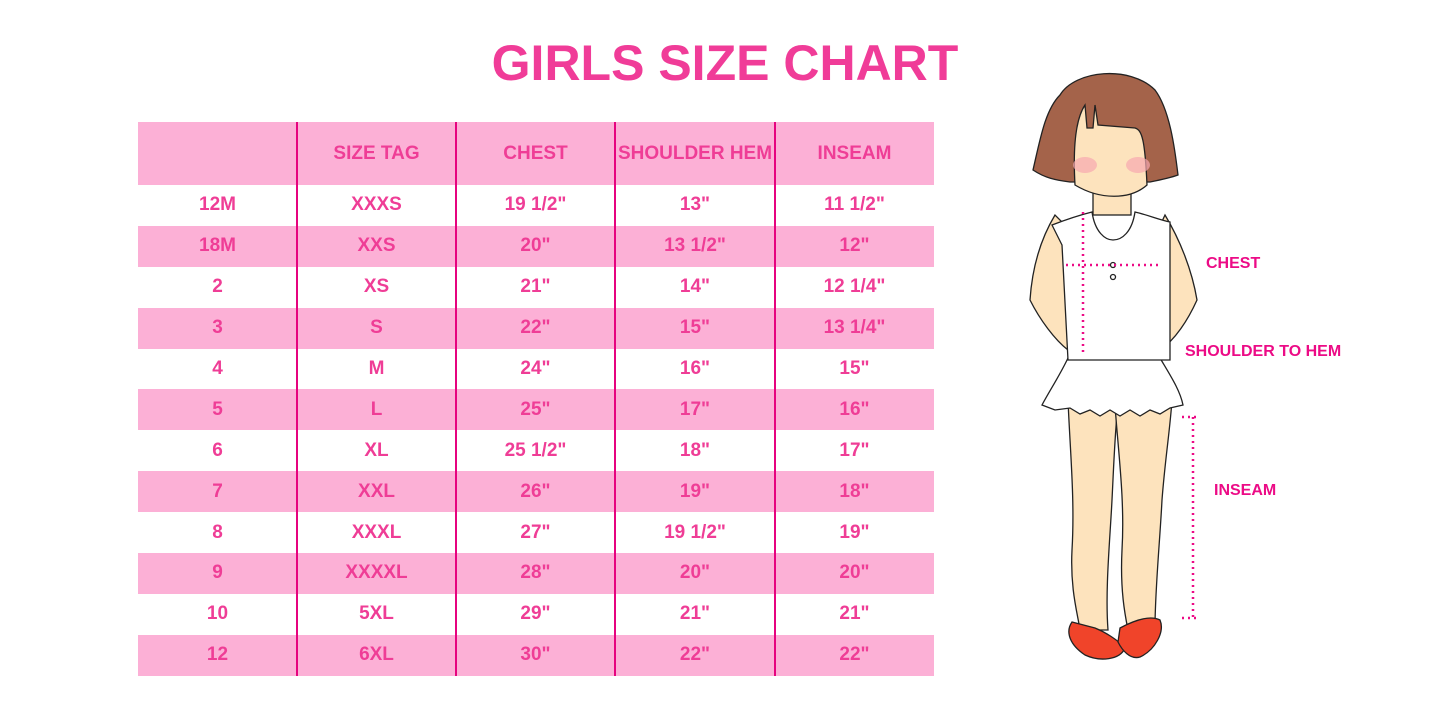 The width and height of the screenshot is (1445, 723). Describe the element at coordinates (376, 532) in the screenshot. I see `table-cell: XXXL` at that location.